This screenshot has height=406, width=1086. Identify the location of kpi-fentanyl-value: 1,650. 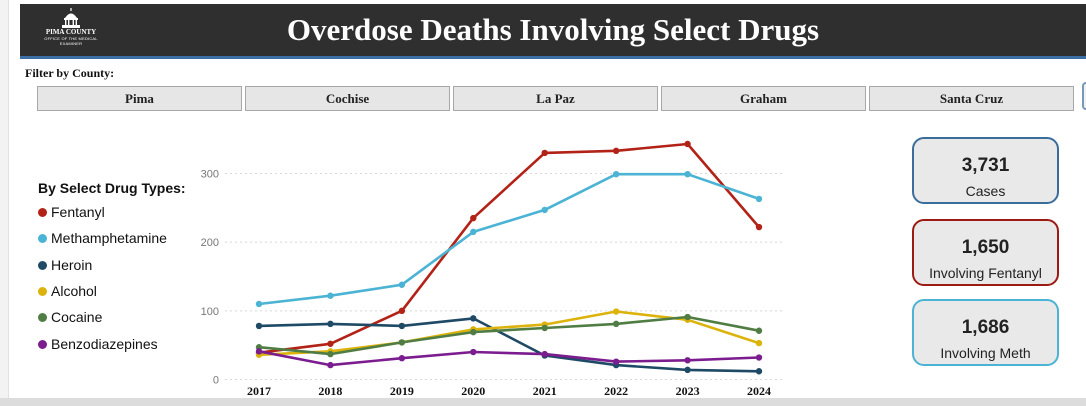
(985, 247).